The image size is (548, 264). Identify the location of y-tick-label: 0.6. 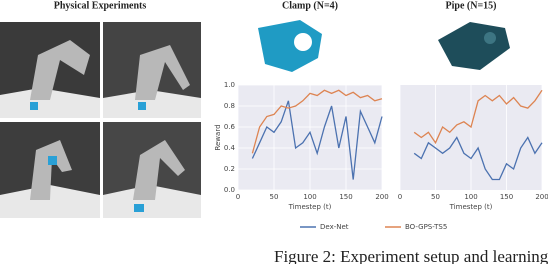
(230, 127).